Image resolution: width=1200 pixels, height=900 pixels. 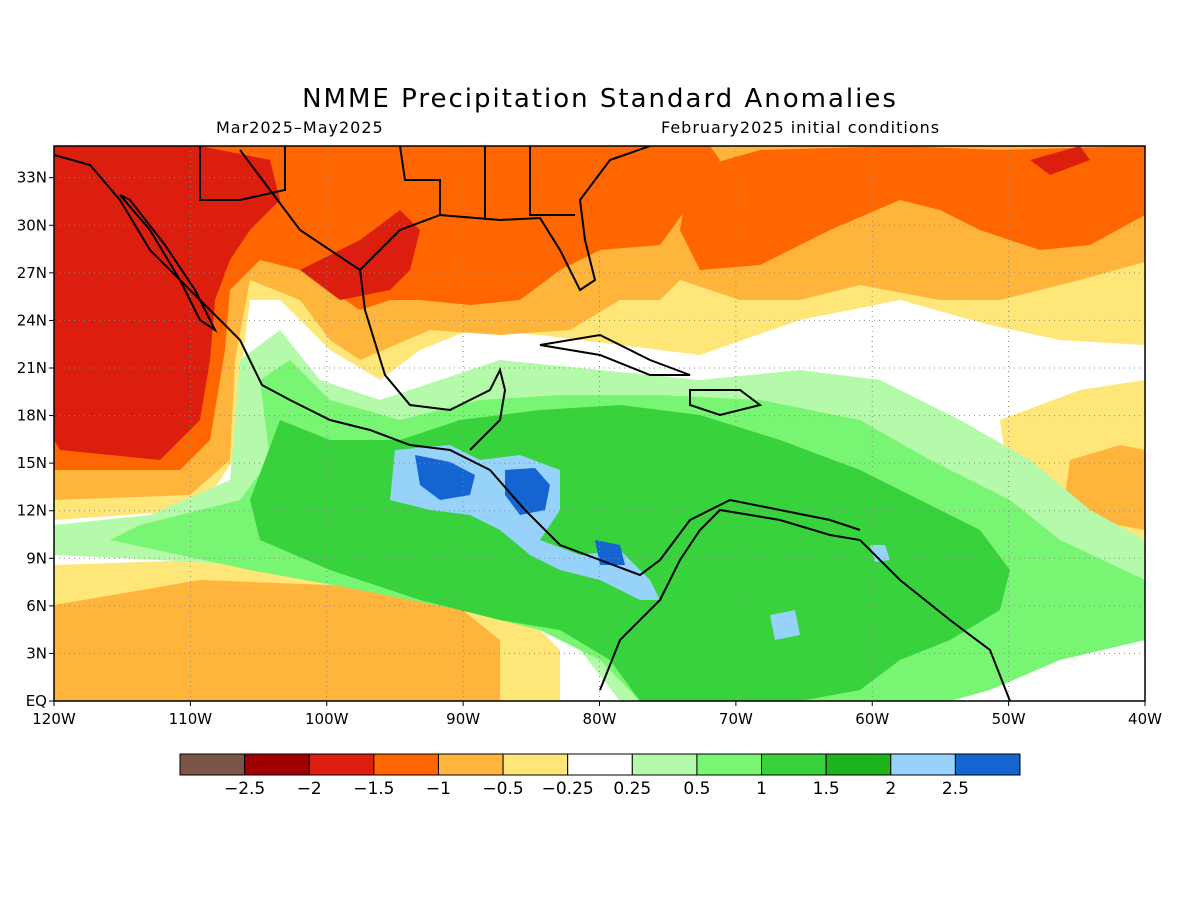 I want to click on lat-tick-label: 24N, so click(x=32, y=320).